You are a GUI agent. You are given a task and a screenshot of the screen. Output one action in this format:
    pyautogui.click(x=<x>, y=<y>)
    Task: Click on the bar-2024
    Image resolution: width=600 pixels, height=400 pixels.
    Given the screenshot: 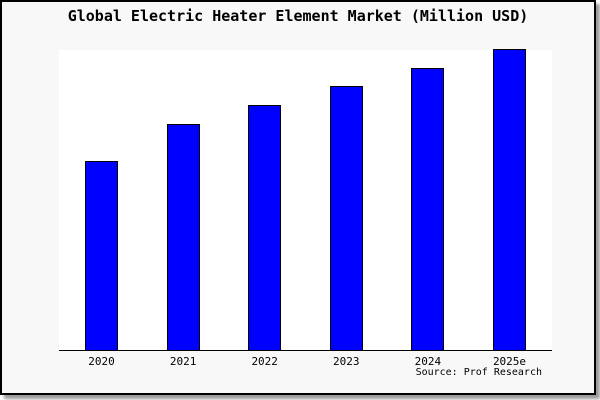 What is the action you would take?
    pyautogui.click(x=428, y=209)
    